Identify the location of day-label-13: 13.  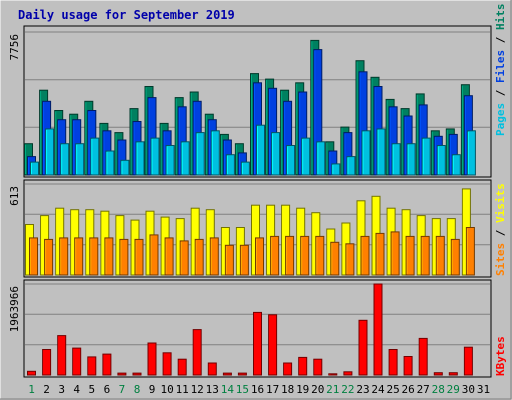
(212, 389).